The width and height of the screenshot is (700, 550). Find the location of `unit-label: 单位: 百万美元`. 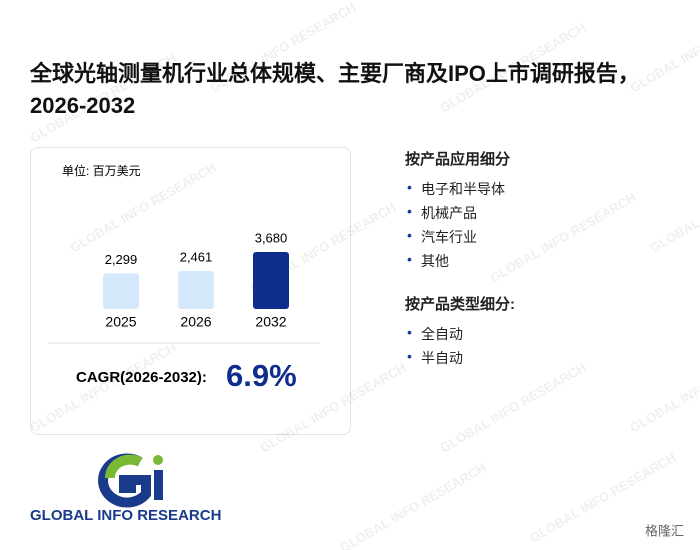

unit-label: 单位: 百万美元 is located at coordinates (101, 170).